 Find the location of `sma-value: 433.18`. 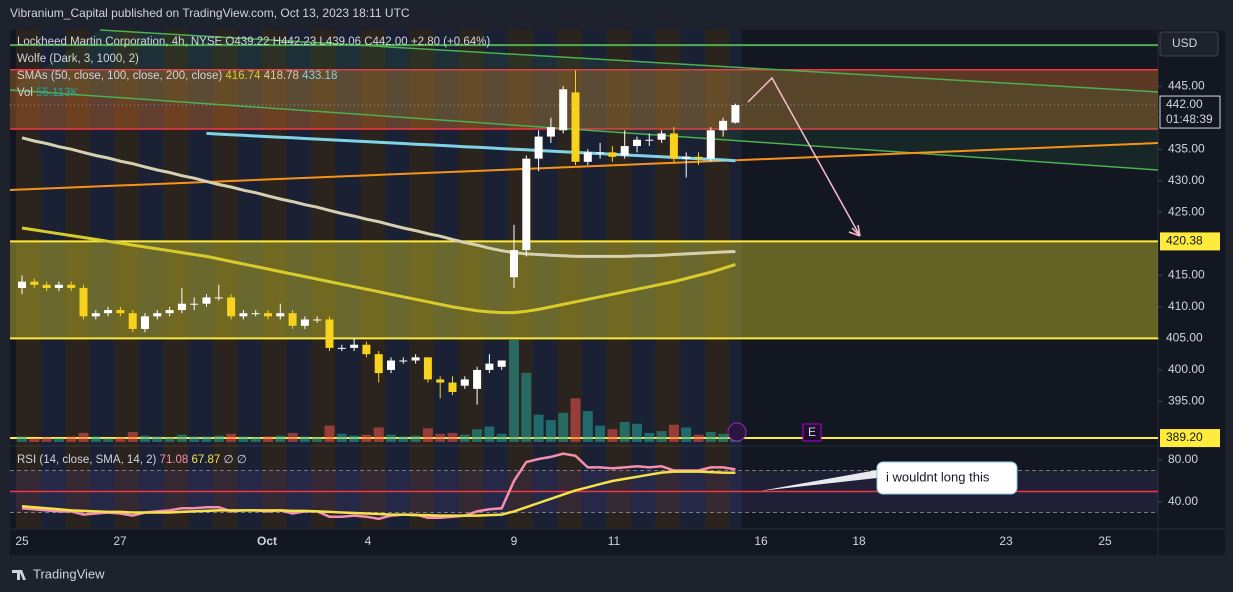

sma-value: 433.18 is located at coordinates (319, 76).